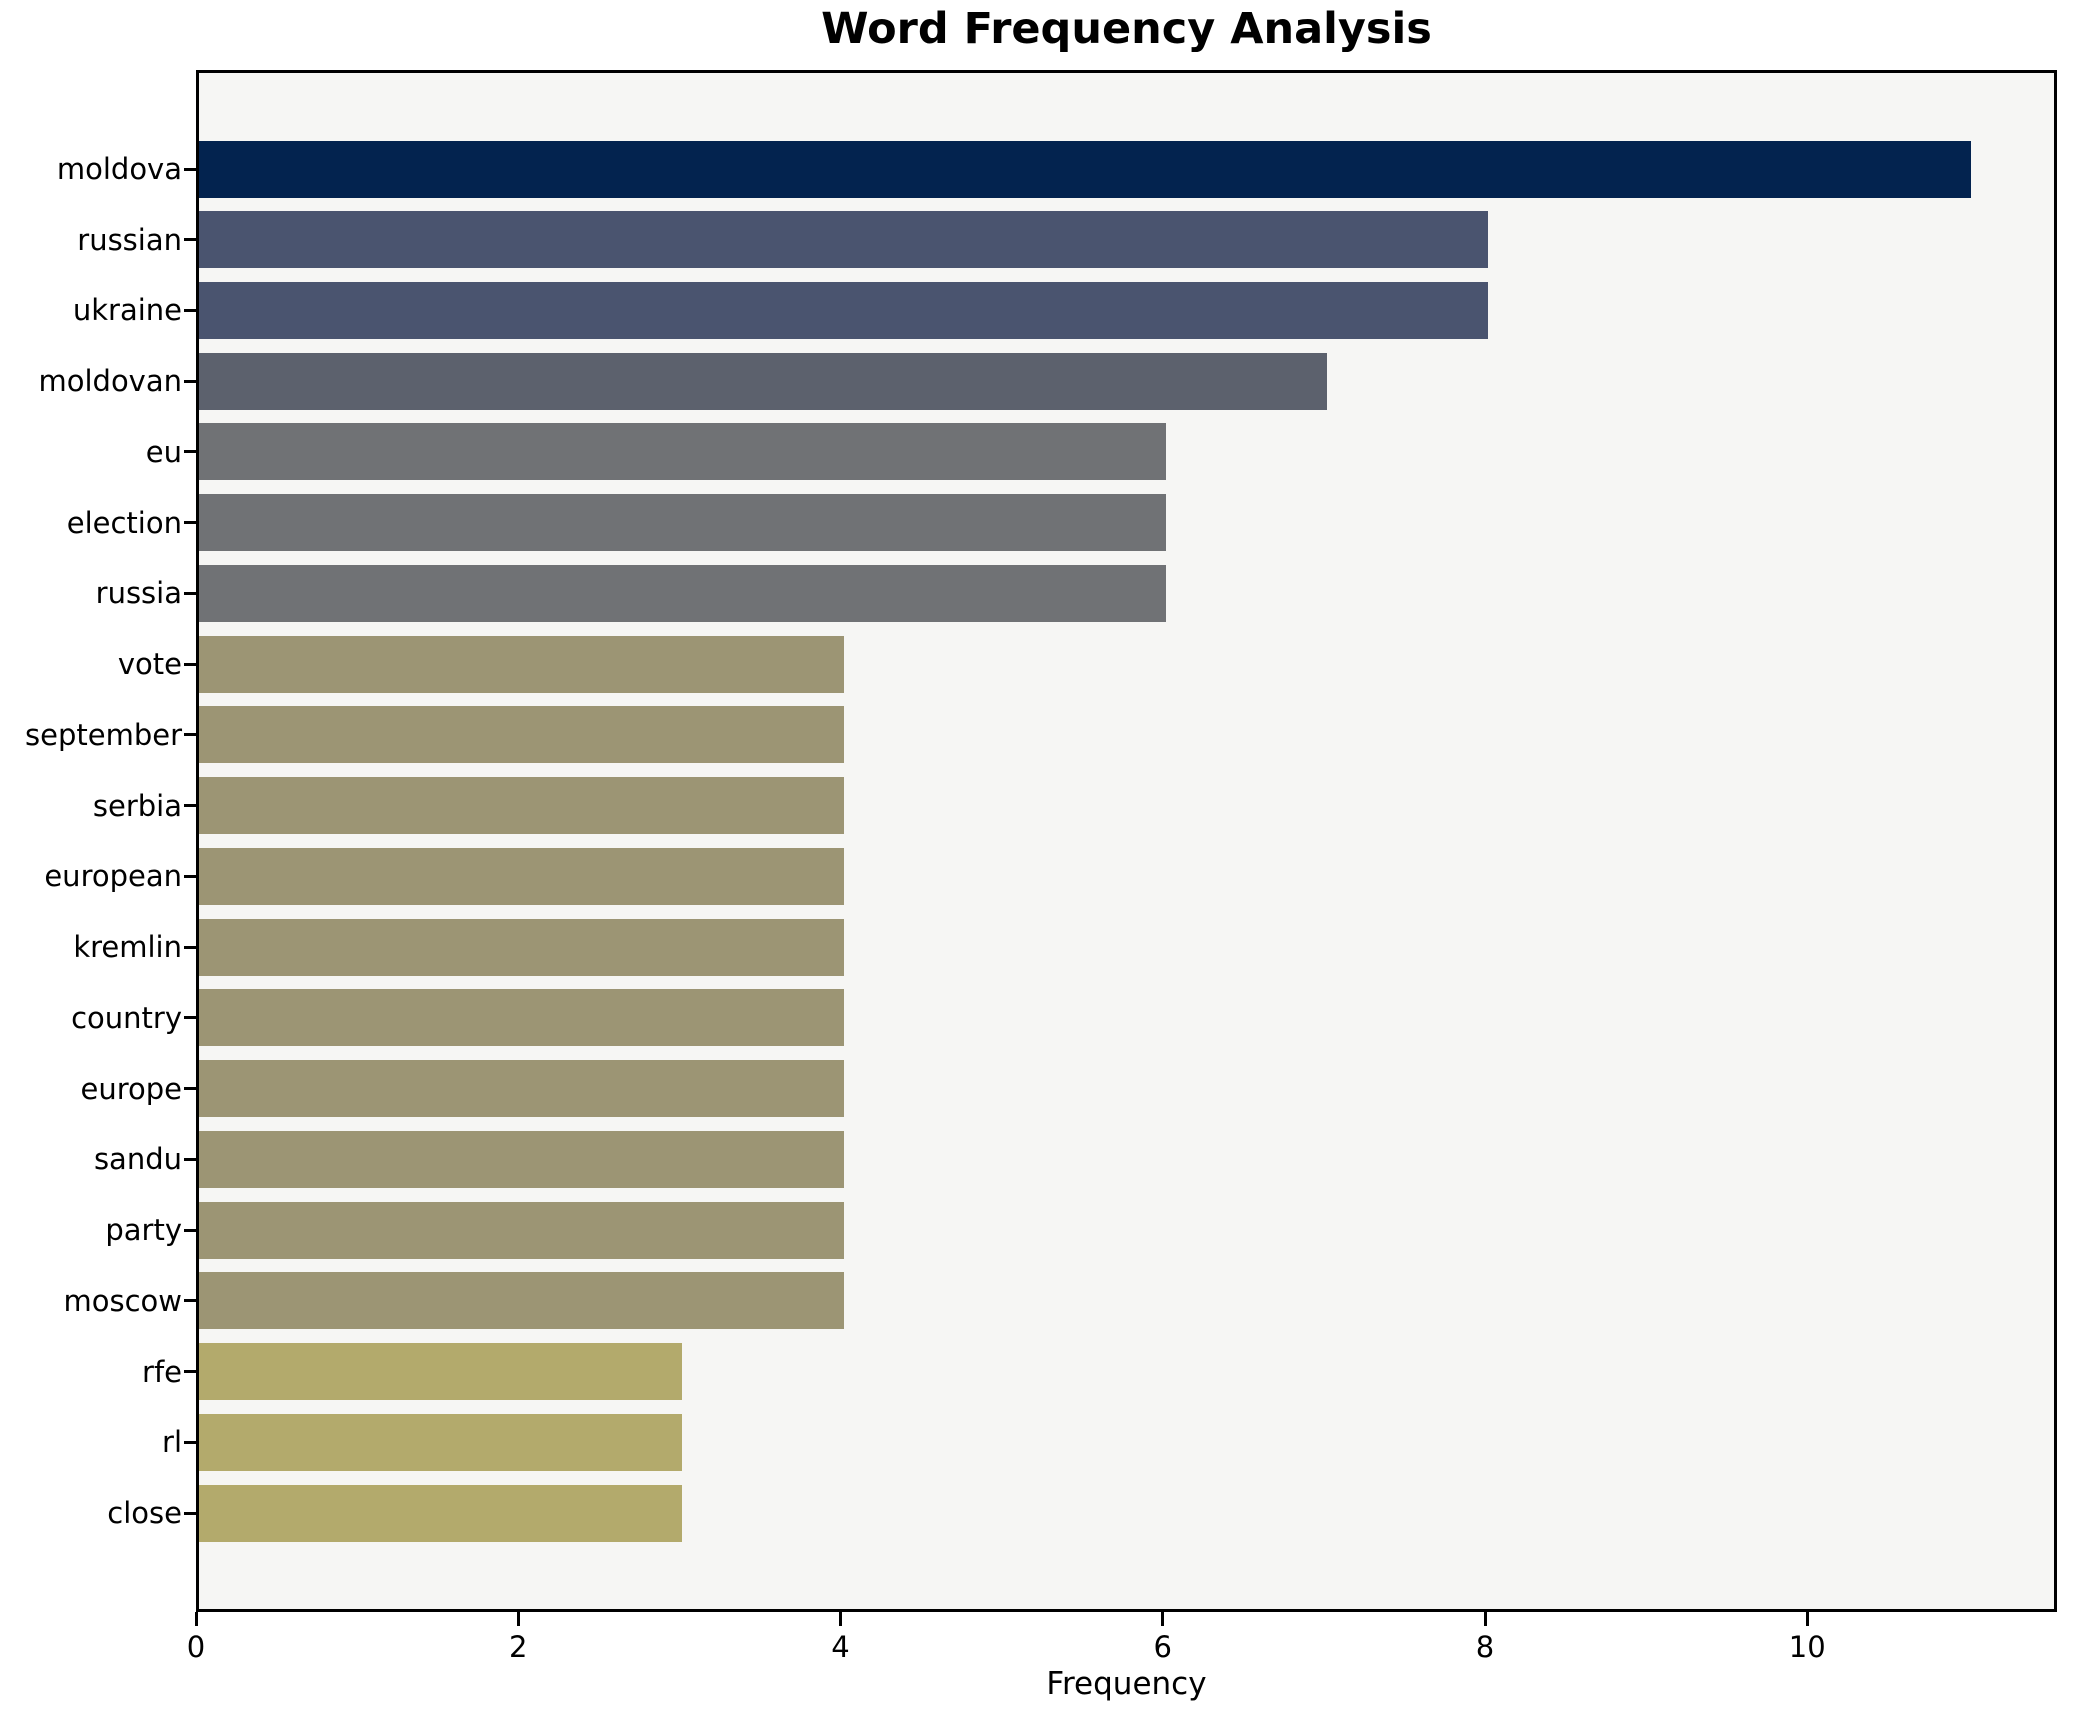 The image size is (2077, 1722). Describe the element at coordinates (143, 1230) in the screenshot. I see `y-tick-label-party: party` at that location.